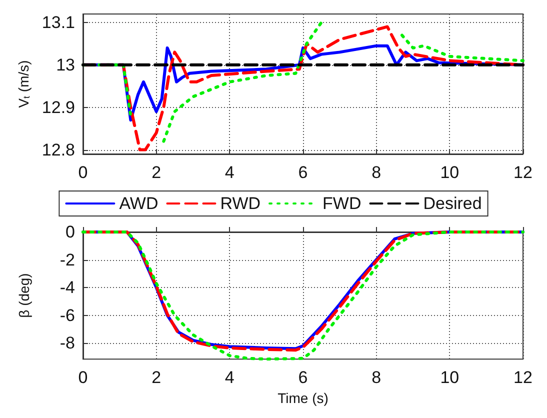  I want to click on legend-label: RWD, so click(240, 203).